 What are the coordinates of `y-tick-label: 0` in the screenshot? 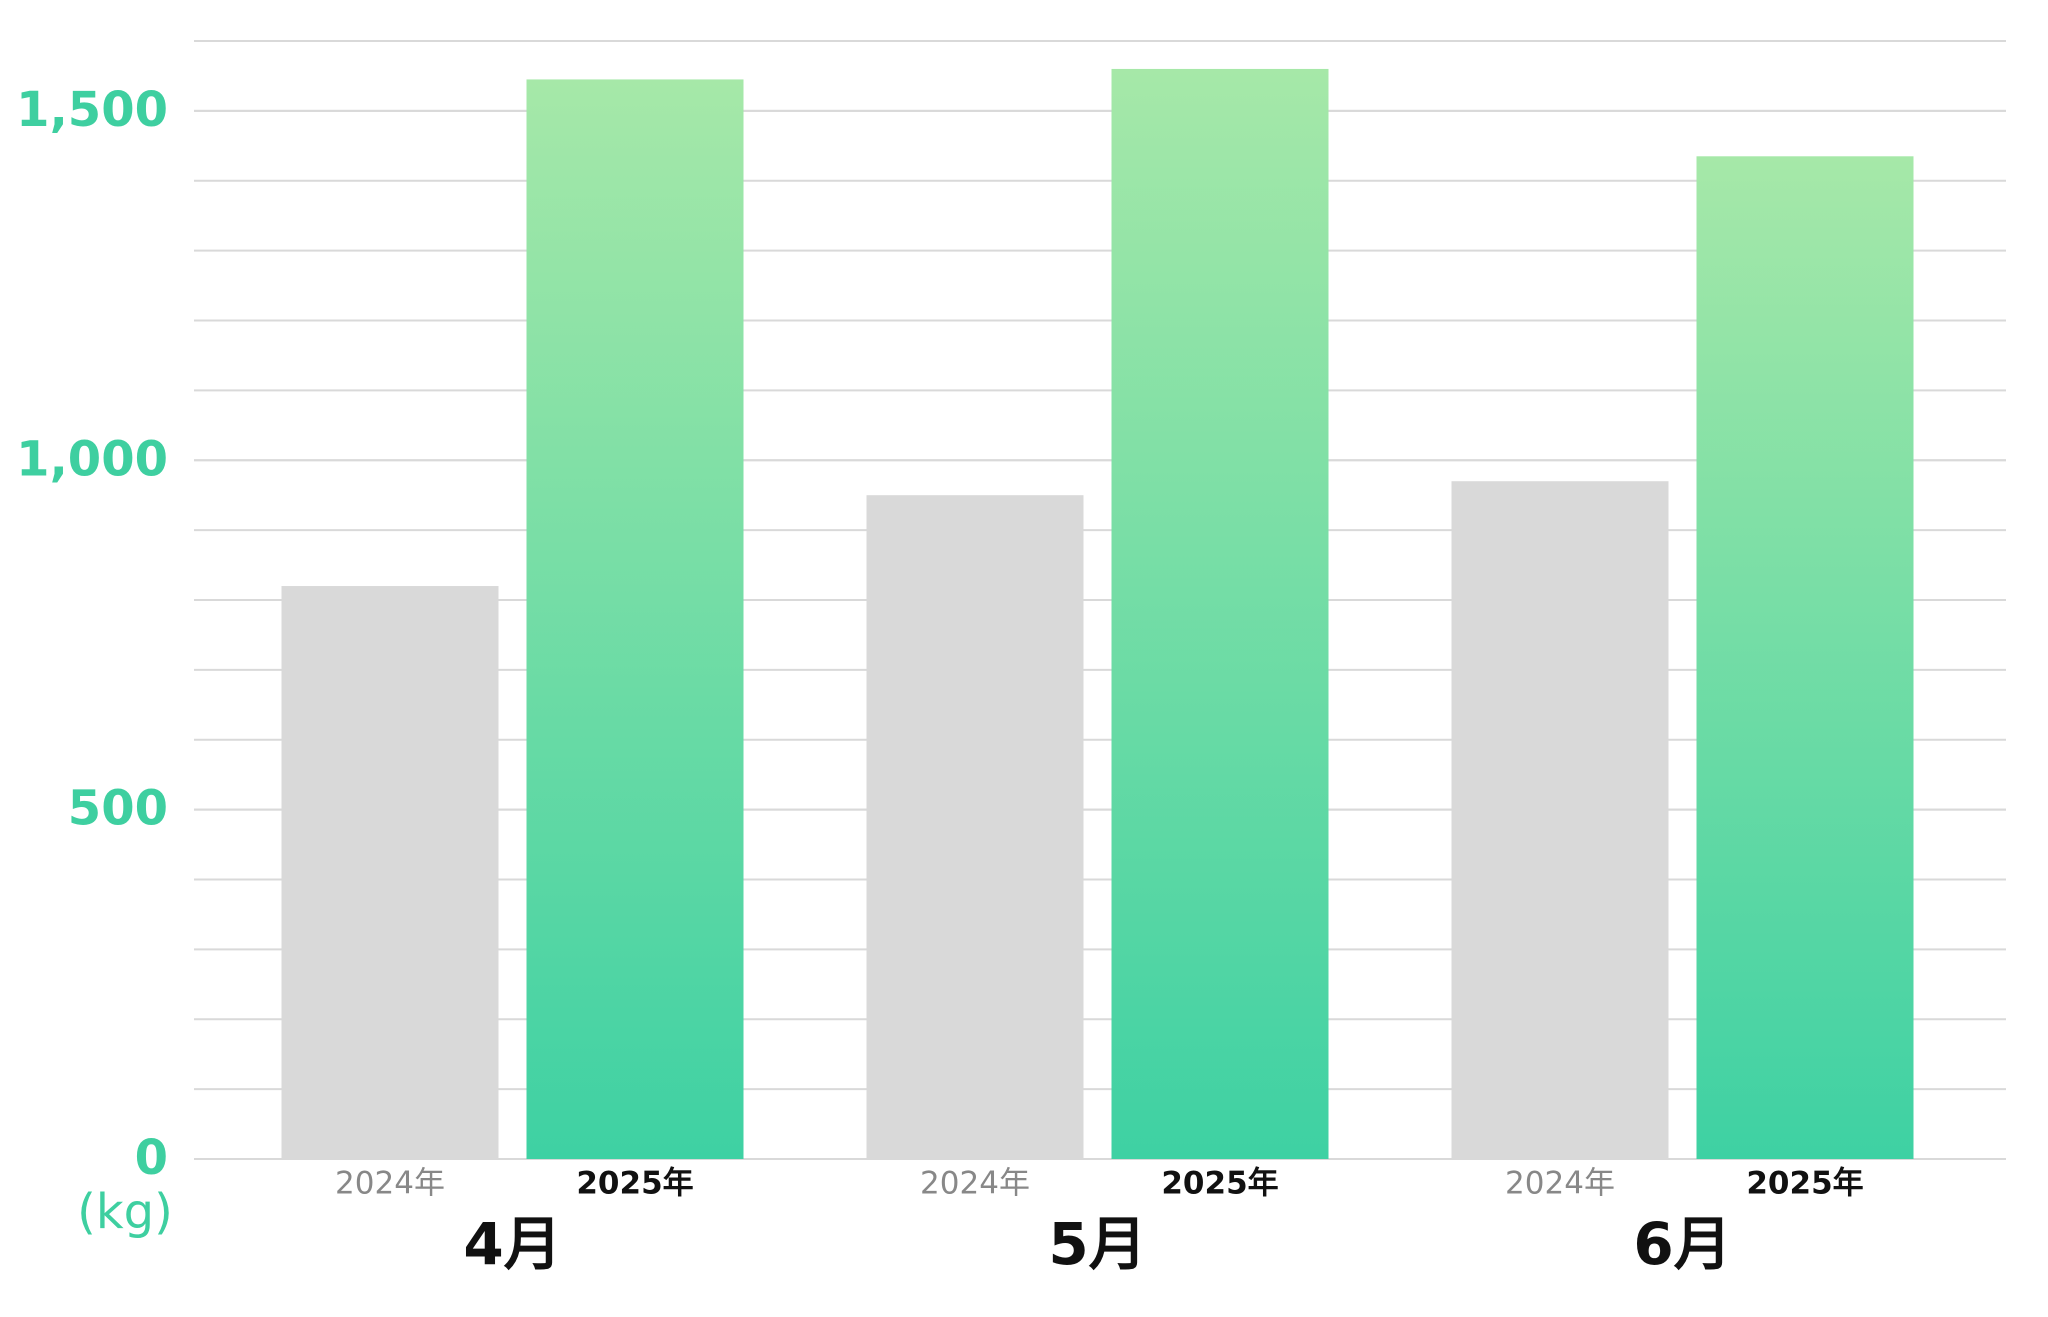 It's located at (151, 1158).